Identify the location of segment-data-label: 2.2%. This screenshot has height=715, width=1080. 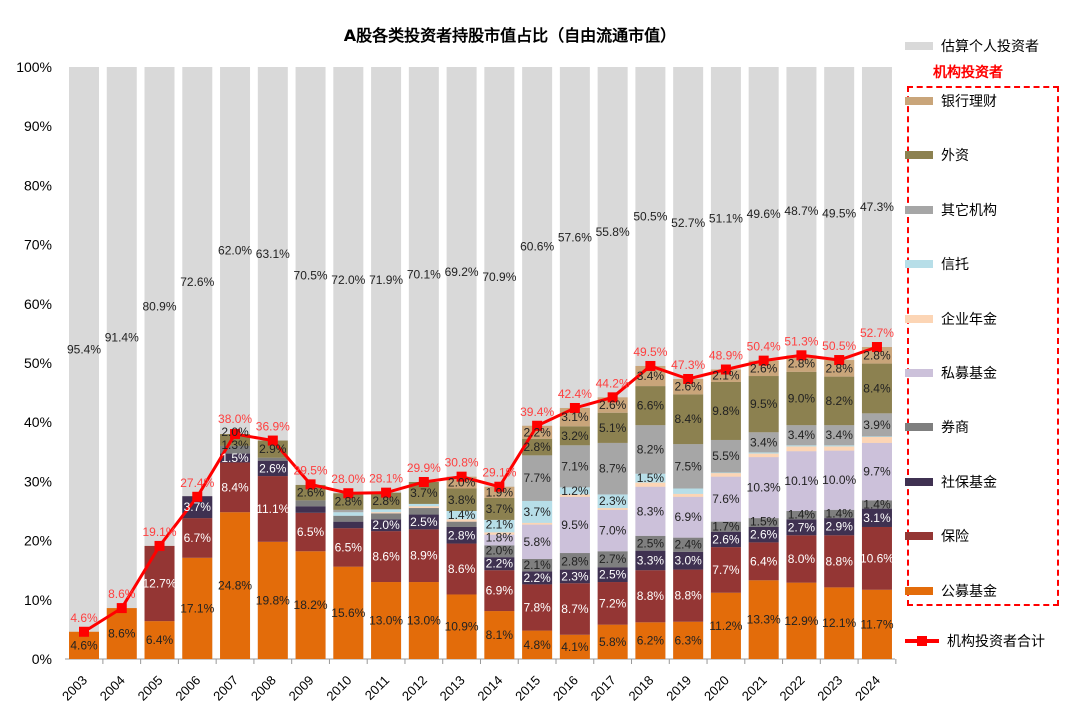
(537, 578).